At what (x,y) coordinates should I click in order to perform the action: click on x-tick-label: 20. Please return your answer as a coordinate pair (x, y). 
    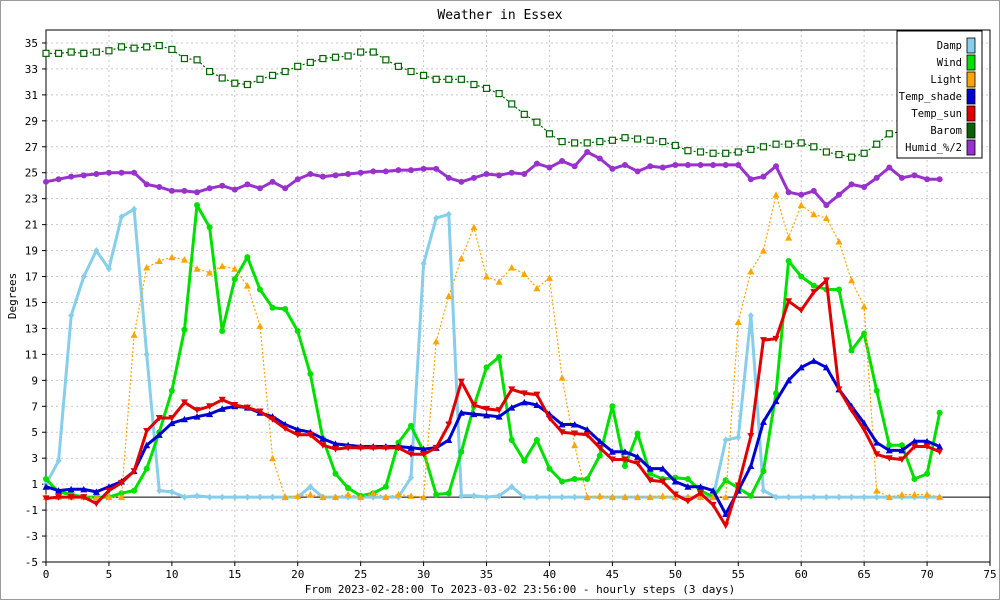
    Looking at the image, I should click on (297, 574).